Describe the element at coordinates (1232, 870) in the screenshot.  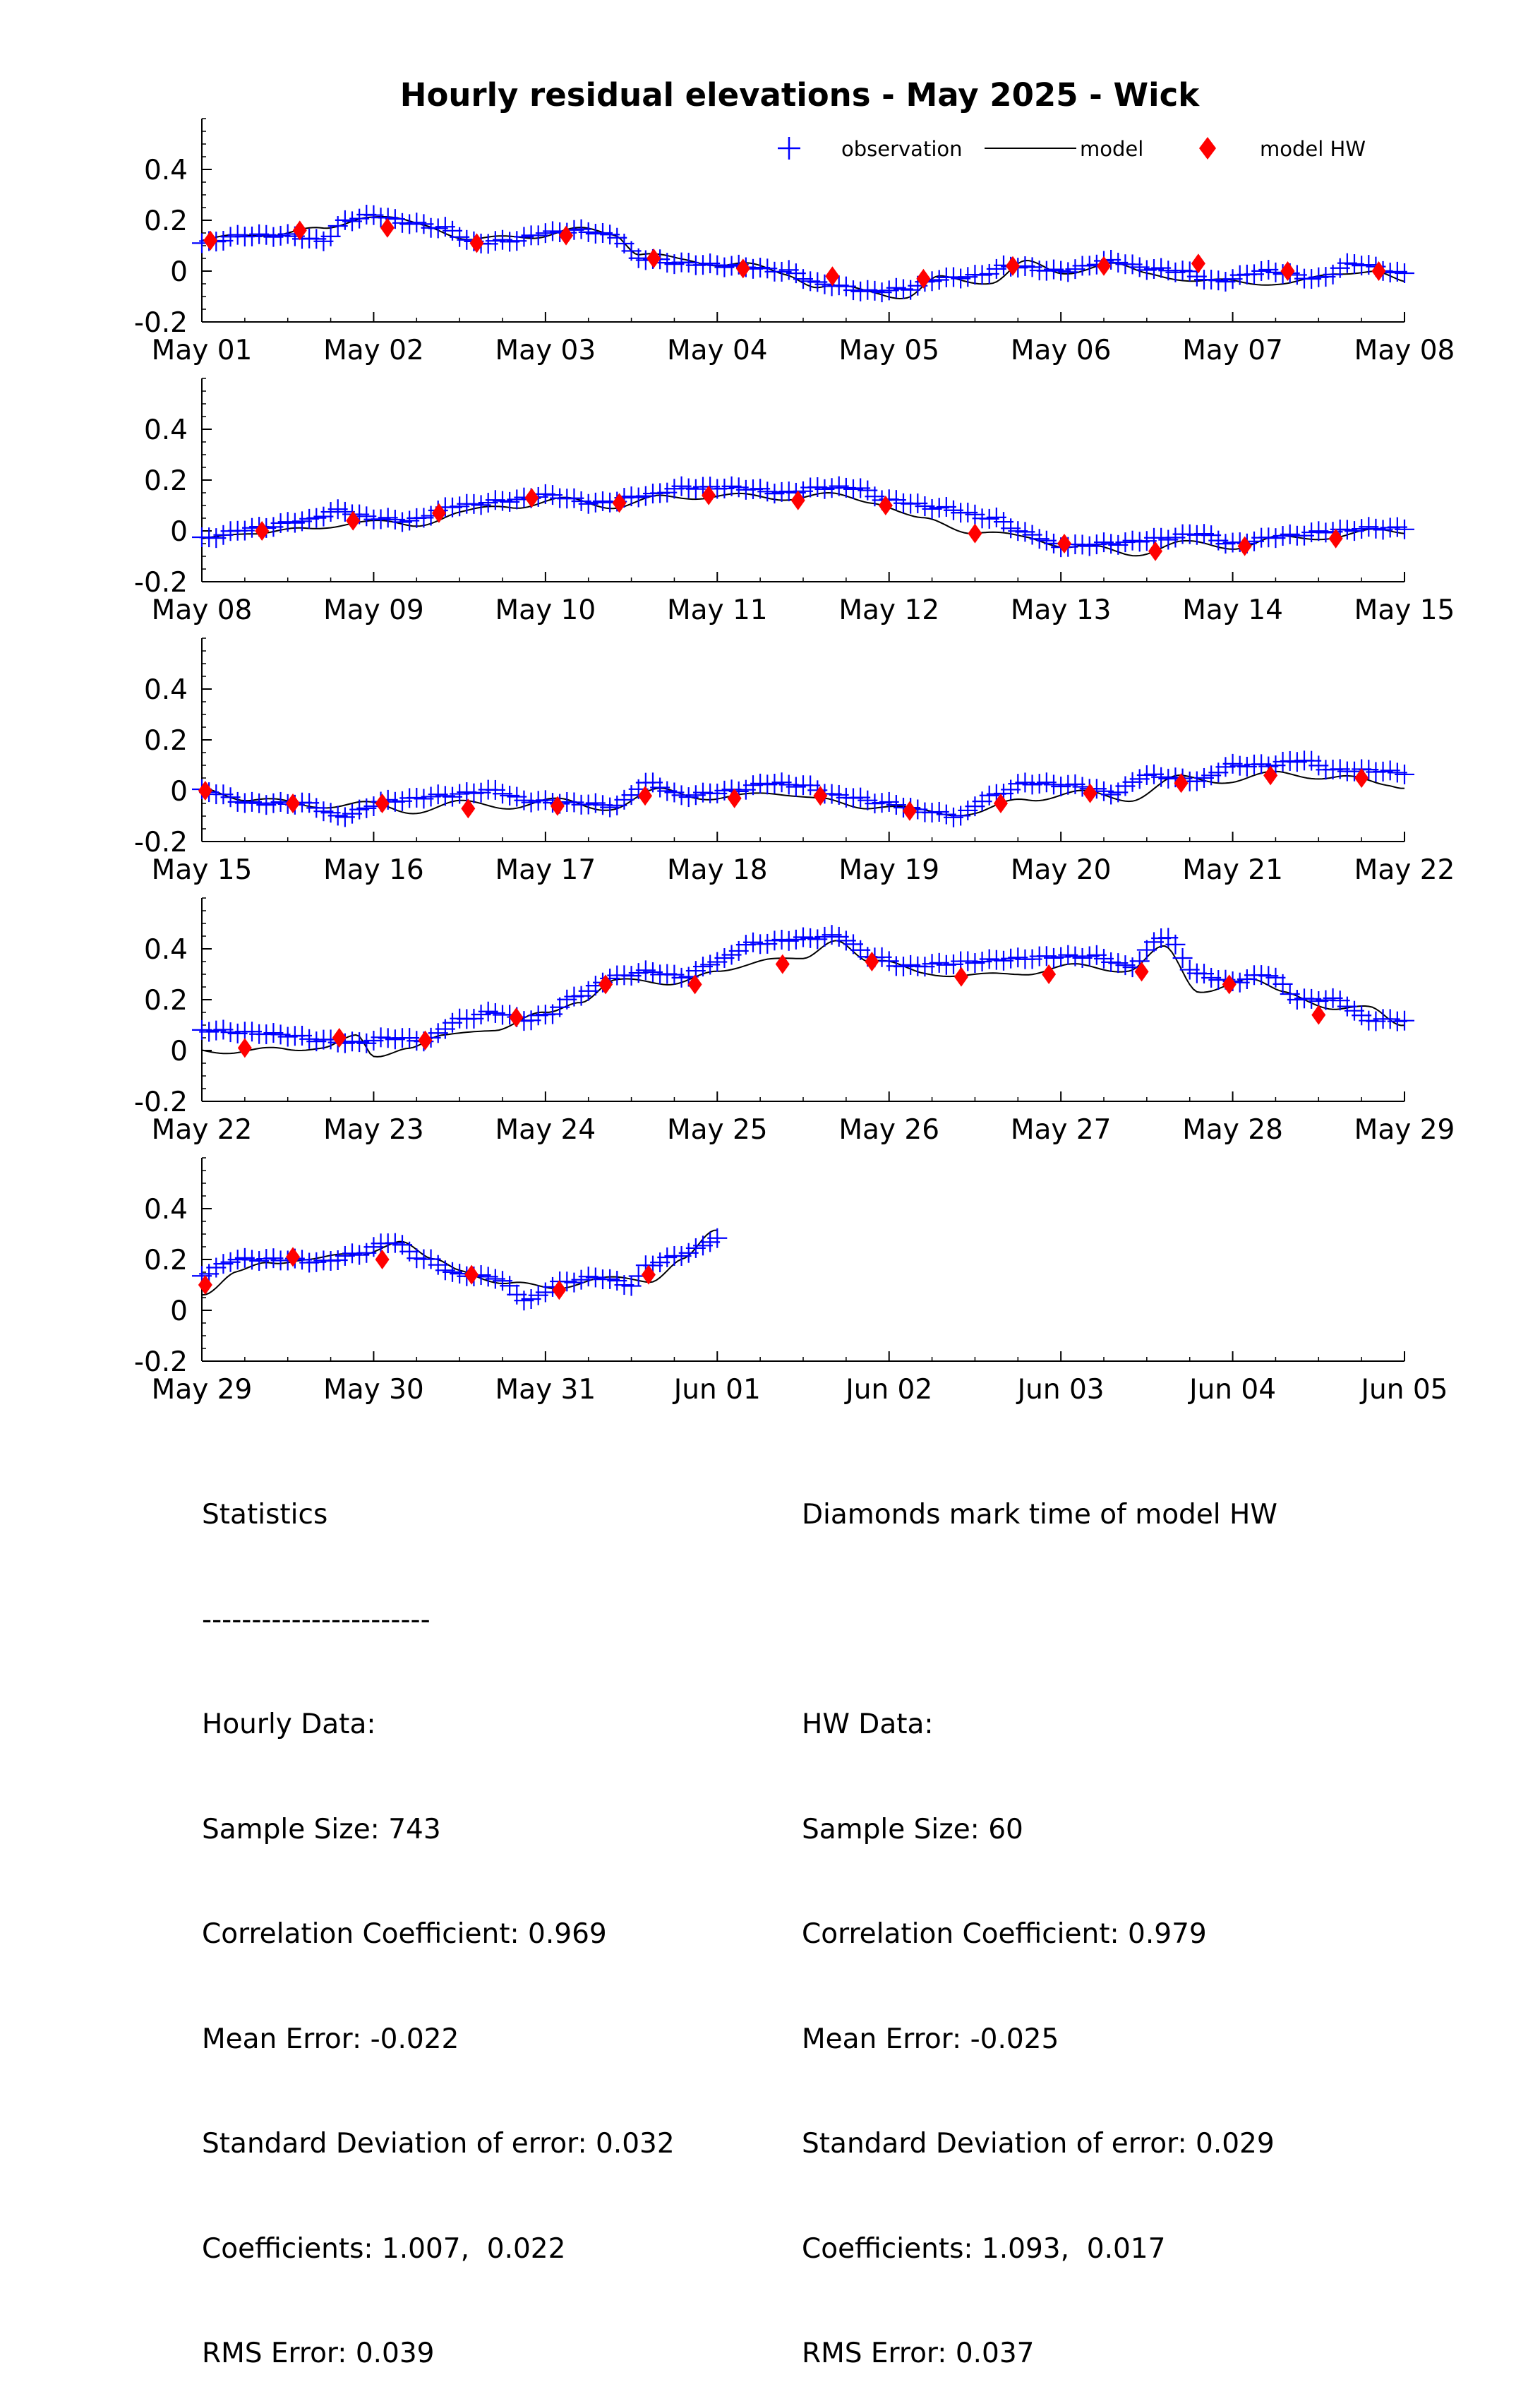
I see `x-tick-label: May 21` at that location.